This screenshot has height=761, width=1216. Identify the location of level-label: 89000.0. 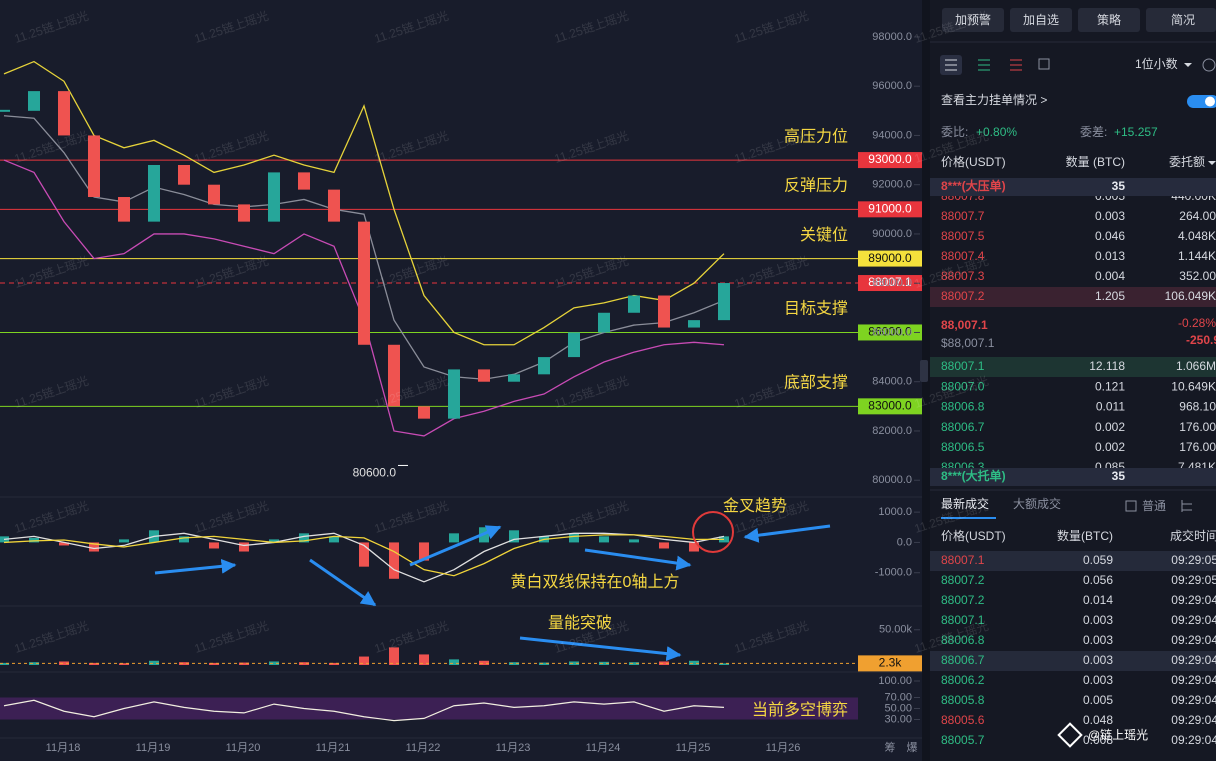
(890, 258).